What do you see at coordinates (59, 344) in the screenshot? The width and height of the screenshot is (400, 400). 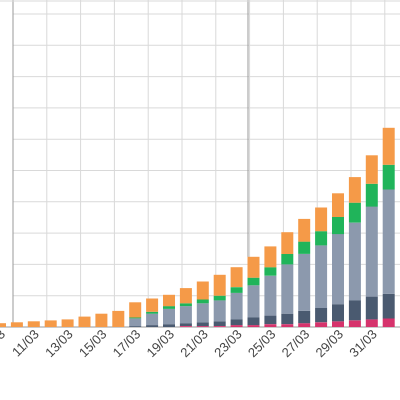 I see `x-tick-label: 13/03` at bounding box center [59, 344].